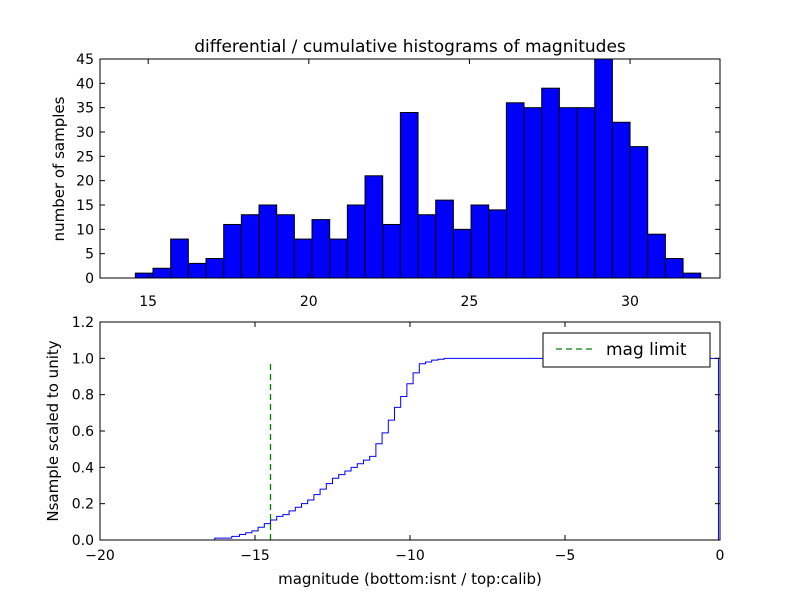  What do you see at coordinates (630, 302) in the screenshot?
I see `histogram-x-tick-label: 30` at bounding box center [630, 302].